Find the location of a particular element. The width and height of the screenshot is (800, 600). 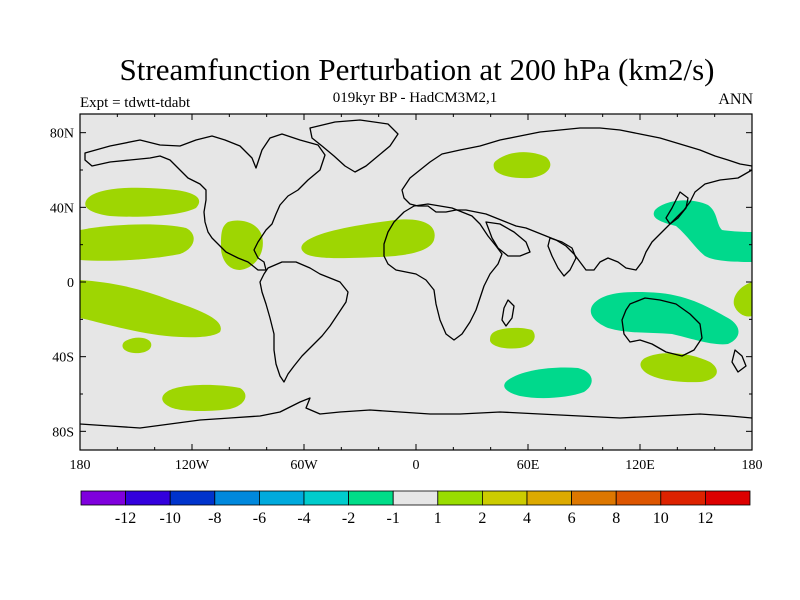

lat-label: 80N is located at coordinates (62, 134).